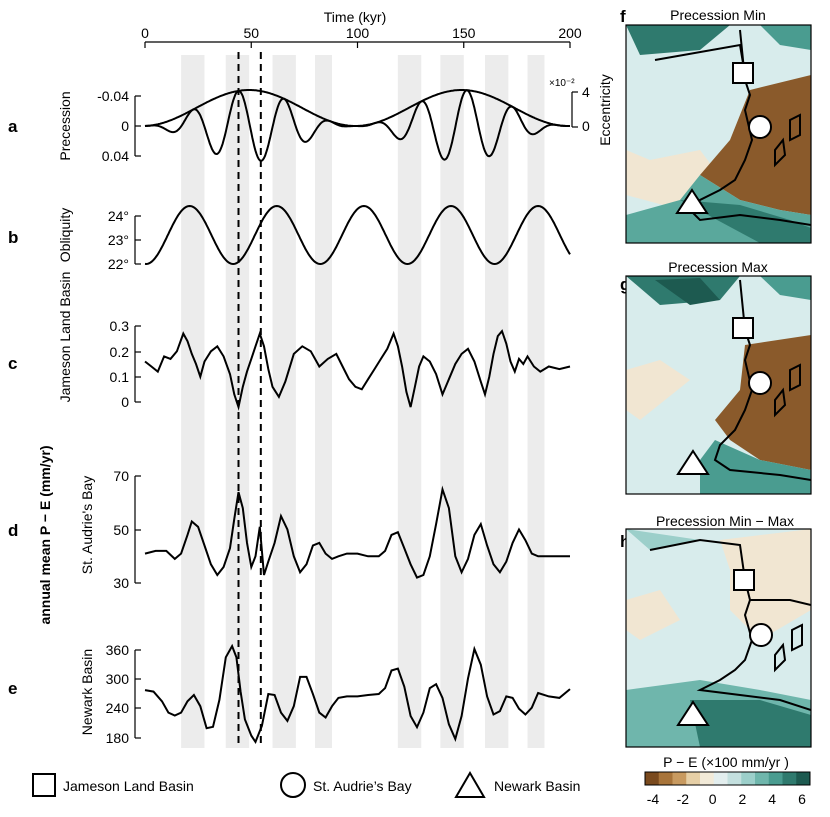  I want to click on legend-label-newark: Newark Basin, so click(537, 786).